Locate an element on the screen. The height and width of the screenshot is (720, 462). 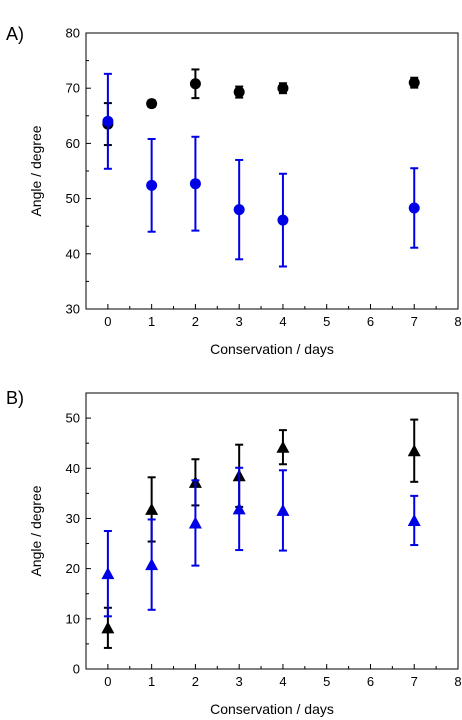
y-tick-label: 70 is located at coordinates (73, 88).